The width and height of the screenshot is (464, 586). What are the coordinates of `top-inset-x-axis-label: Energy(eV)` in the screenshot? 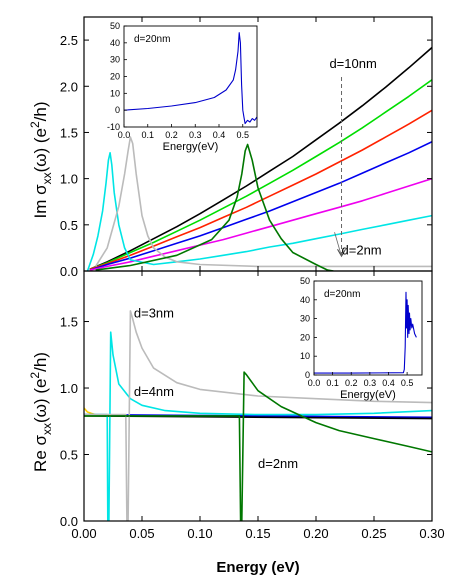 It's located at (191, 147).